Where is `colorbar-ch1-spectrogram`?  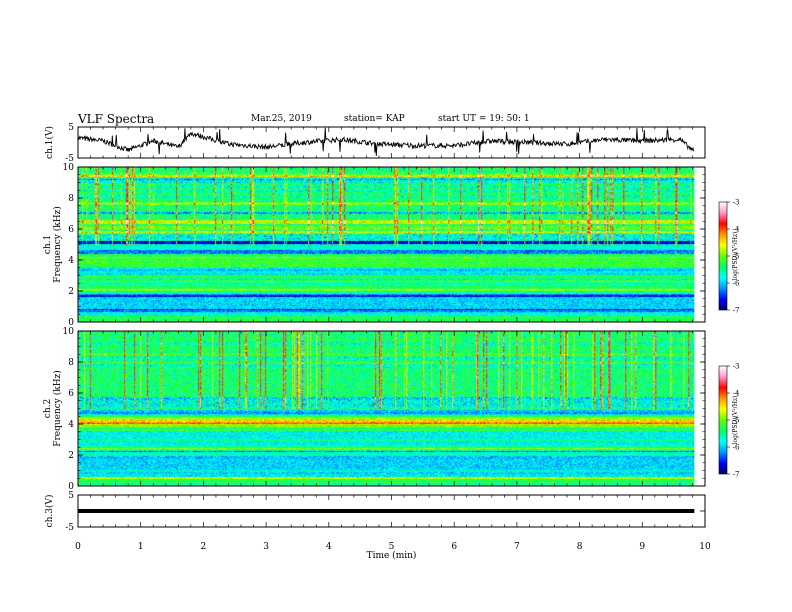
colorbar-ch1-spectrogram is located at coordinates (723, 256).